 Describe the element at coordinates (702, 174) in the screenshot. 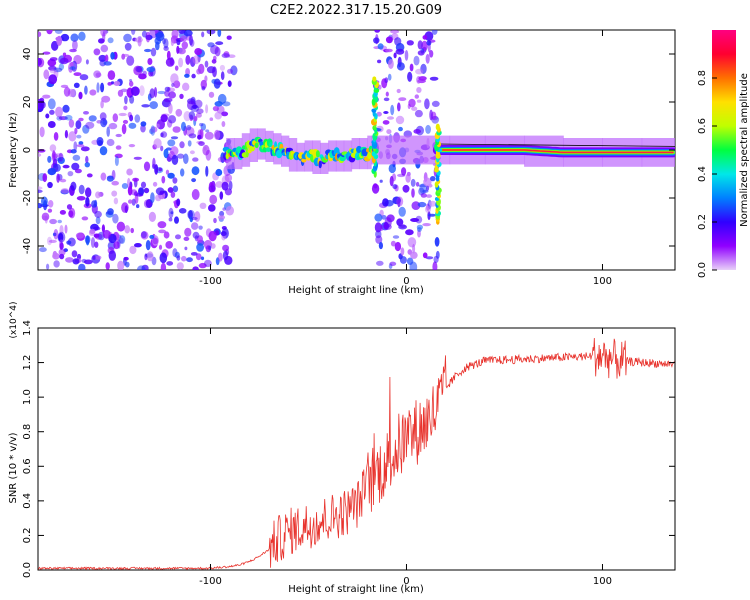

I see `colorbar-tick-label: 0.4` at that location.